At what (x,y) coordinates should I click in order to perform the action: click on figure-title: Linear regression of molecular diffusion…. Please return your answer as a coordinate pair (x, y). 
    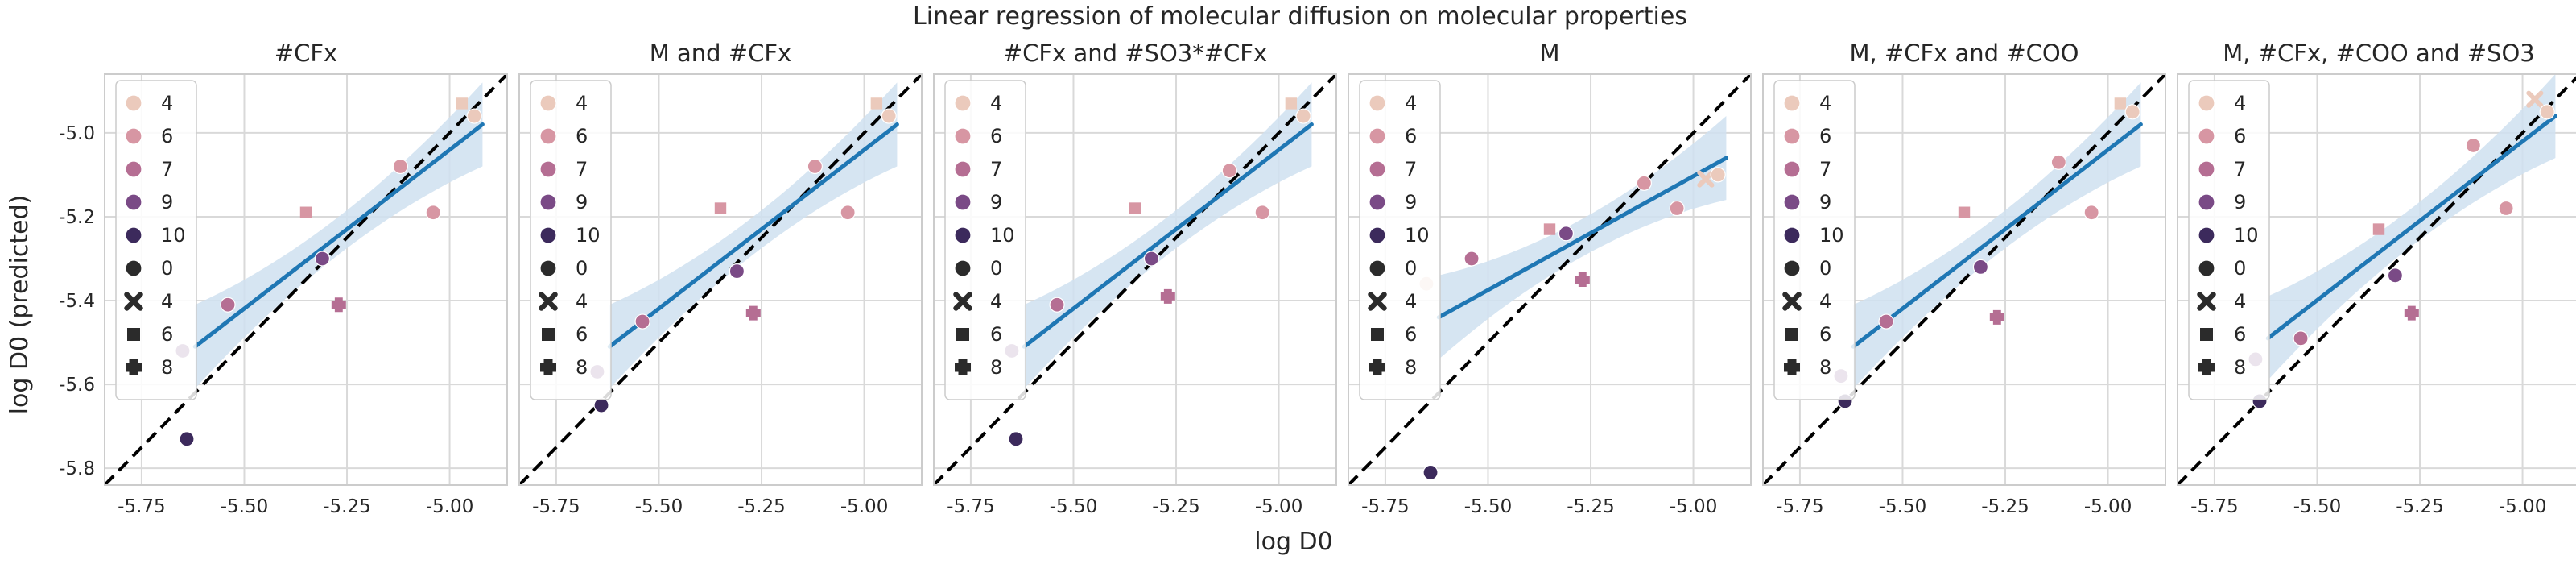
    Looking at the image, I should click on (1300, 16).